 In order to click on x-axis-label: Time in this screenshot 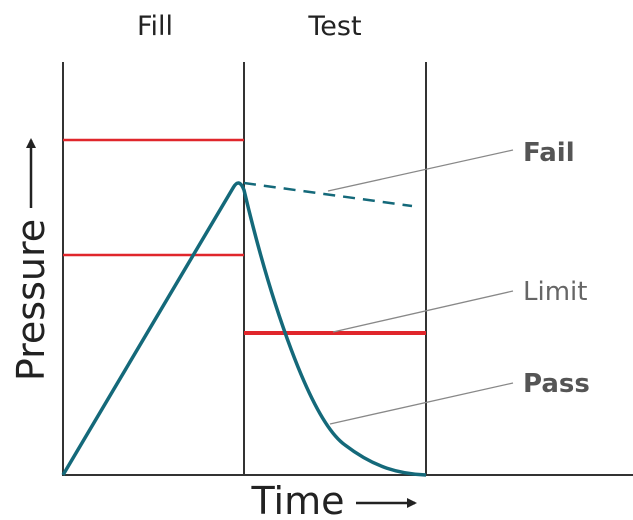, I will do `click(298, 499)`.